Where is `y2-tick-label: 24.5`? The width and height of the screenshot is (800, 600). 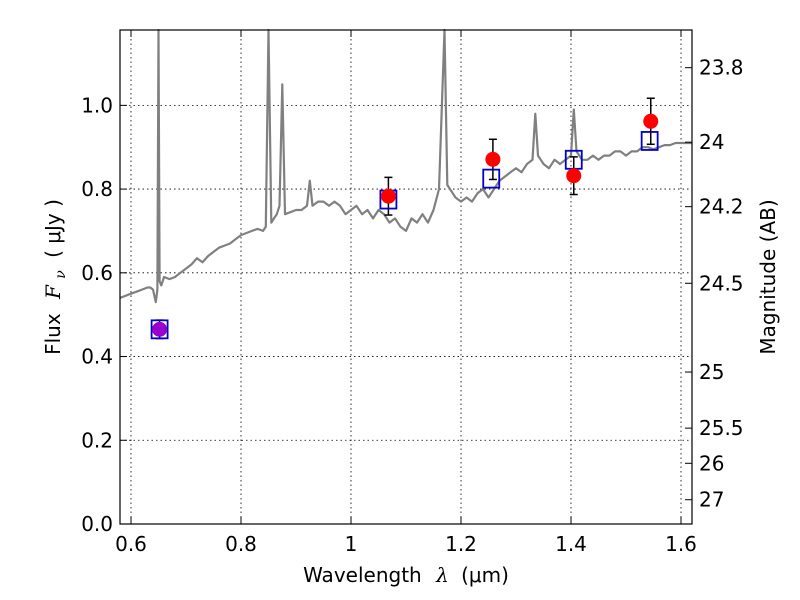
y2-tick-label: 24.5 is located at coordinates (721, 283).